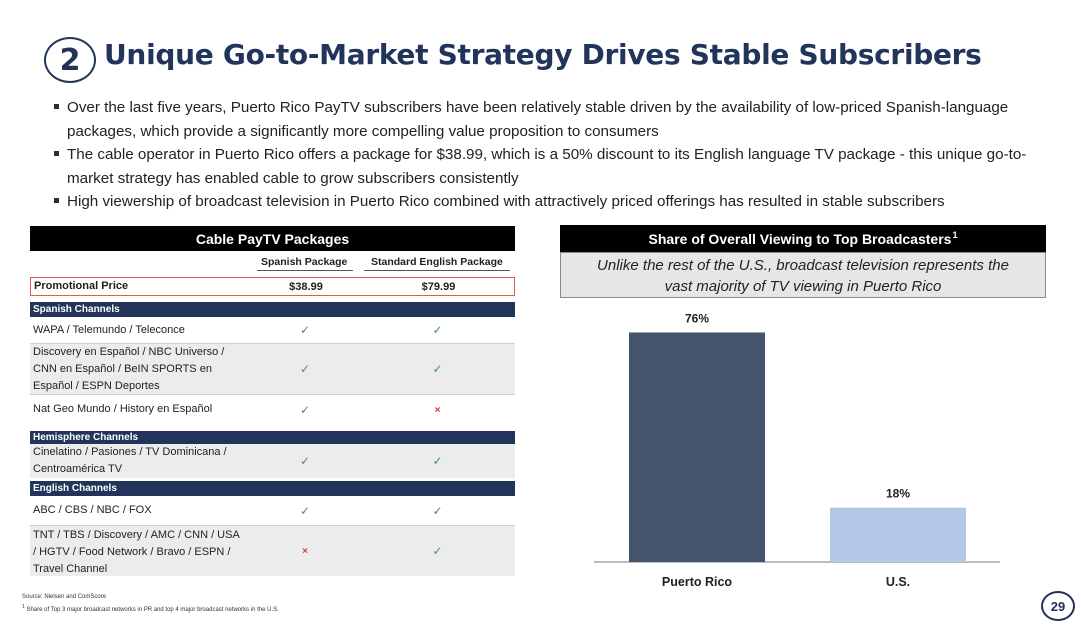 The image size is (1081, 636). I want to click on bar-u-s, so click(898, 534).